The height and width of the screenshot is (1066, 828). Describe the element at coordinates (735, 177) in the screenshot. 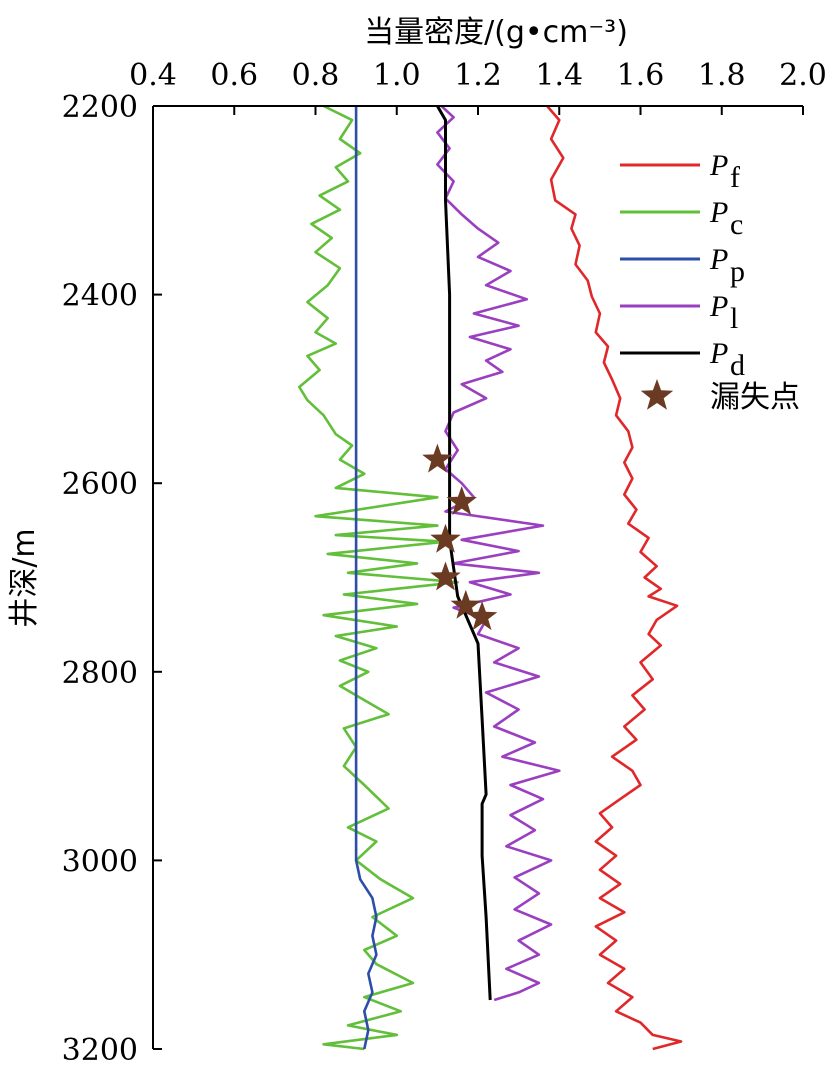

I see `legend-label-sub-f: f` at that location.